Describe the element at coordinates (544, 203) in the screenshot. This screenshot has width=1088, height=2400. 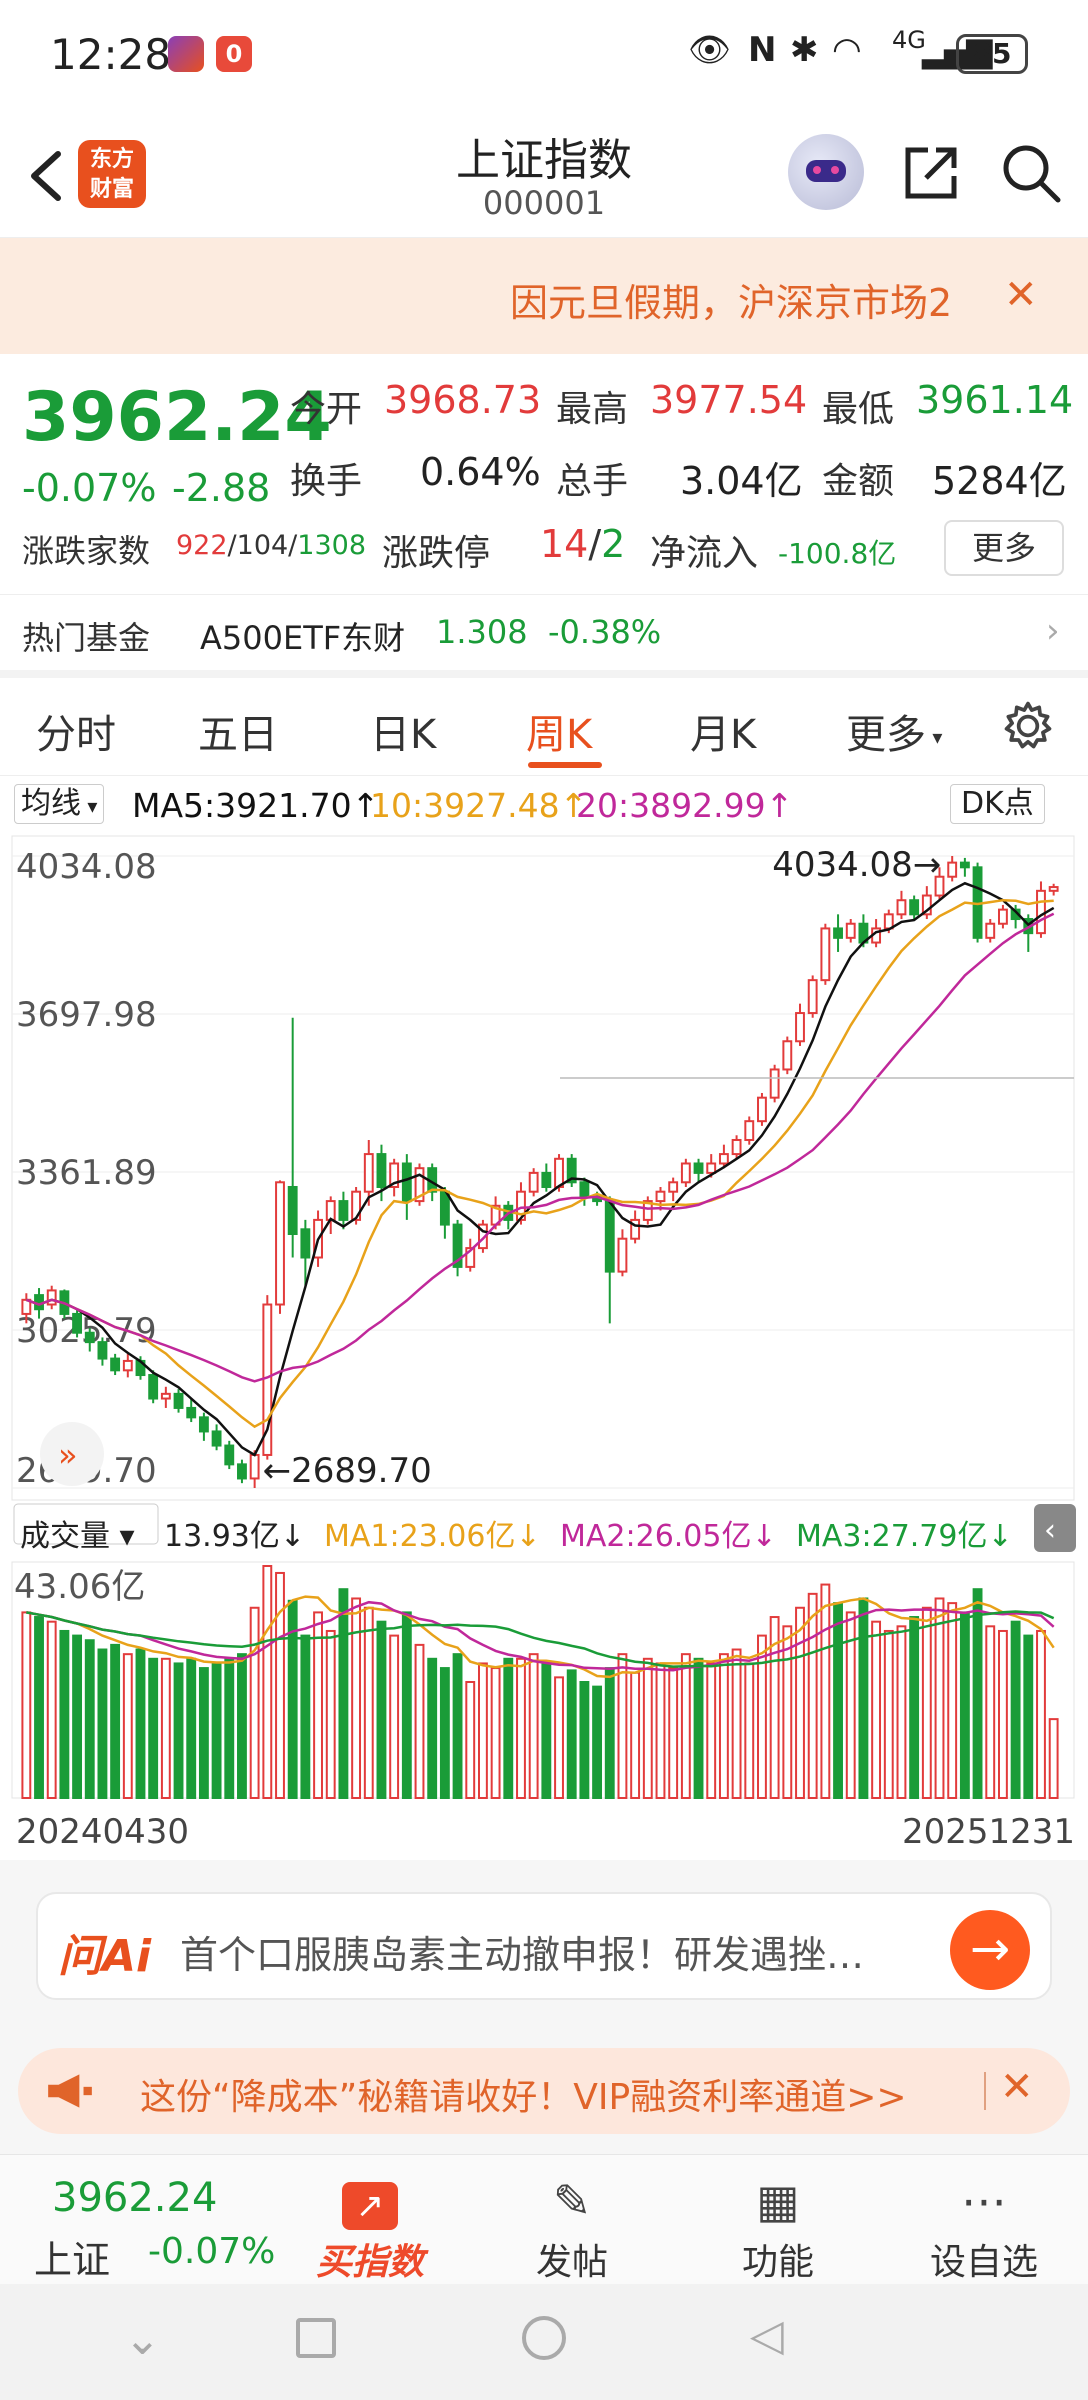
I see `index-code: 000001` at that location.